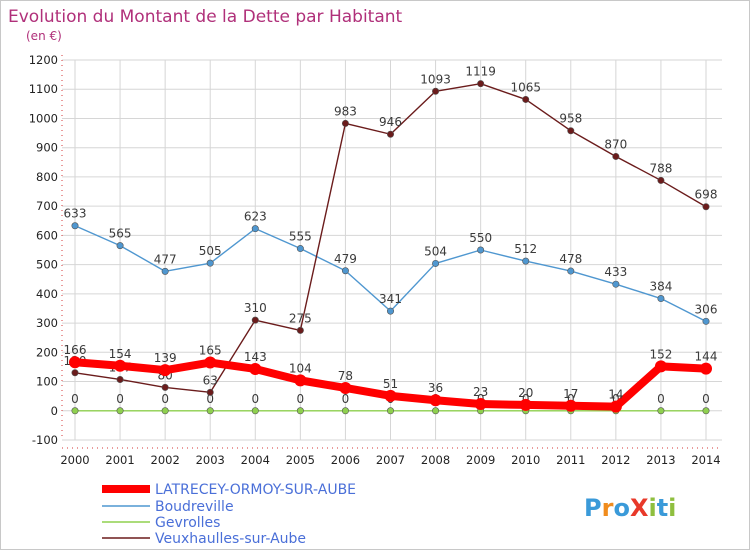 This screenshot has width=750, height=550. I want to click on x-tick-label: 2002, so click(165, 460).